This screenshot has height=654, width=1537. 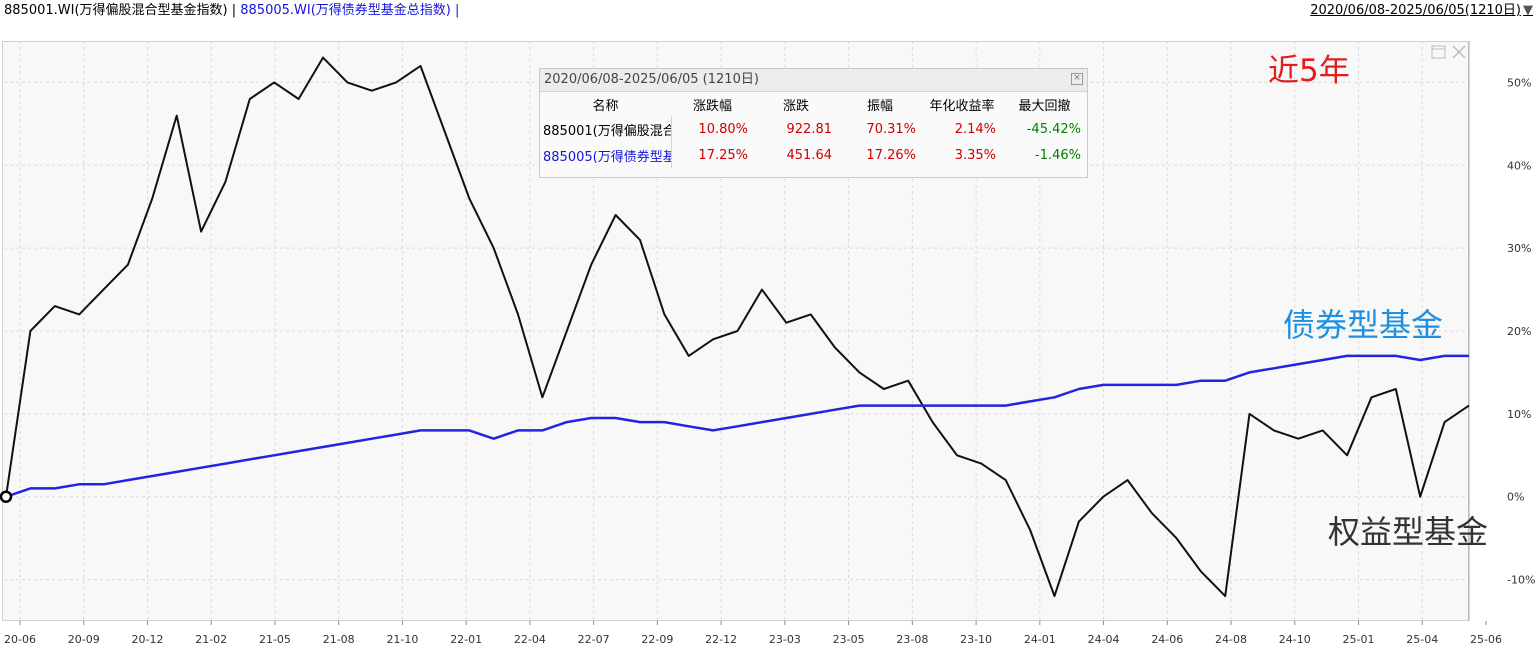 I want to click on change-value: 922.81, so click(x=809, y=129).